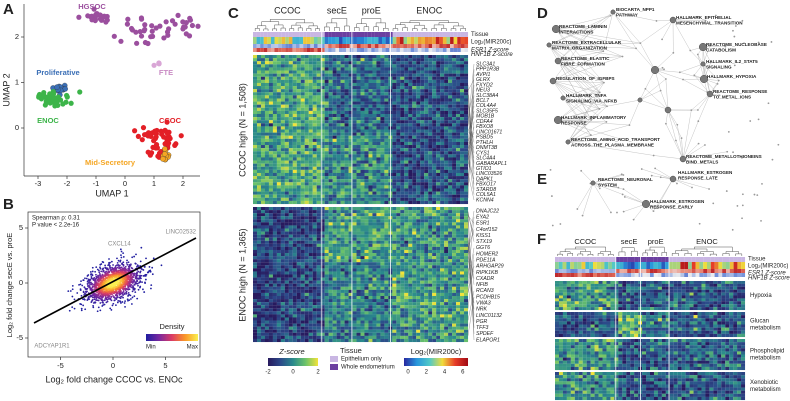 The width and height of the screenshot is (790, 401). Describe the element at coordinates (373, 40) in the screenshot. I see `mir-cell` at that location.